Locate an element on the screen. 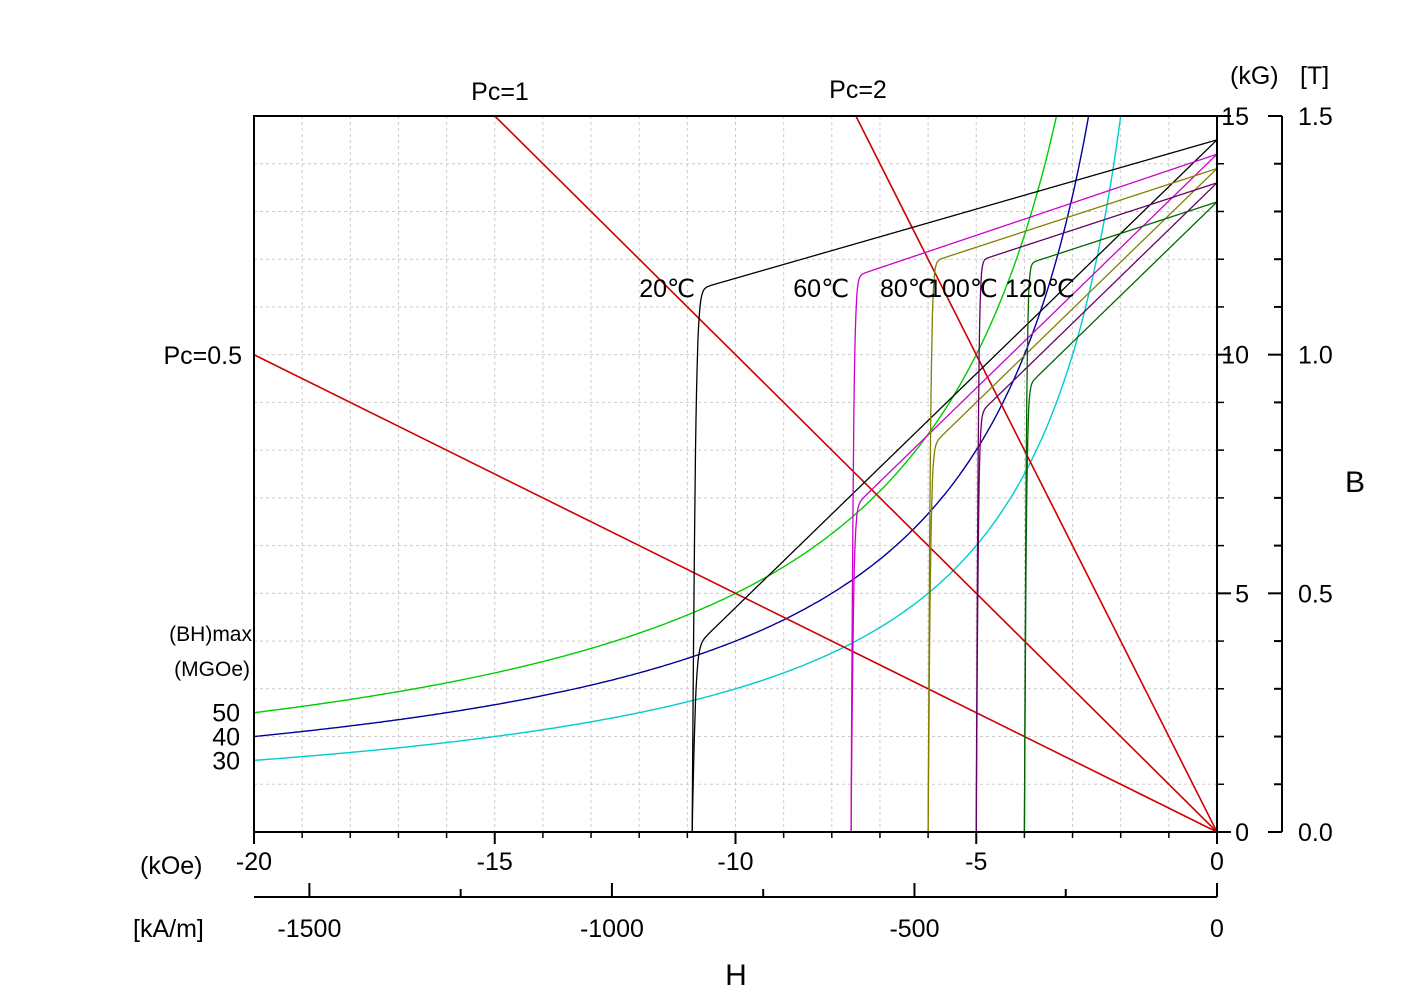  demag-curve-80-normal is located at coordinates (1071, 499).